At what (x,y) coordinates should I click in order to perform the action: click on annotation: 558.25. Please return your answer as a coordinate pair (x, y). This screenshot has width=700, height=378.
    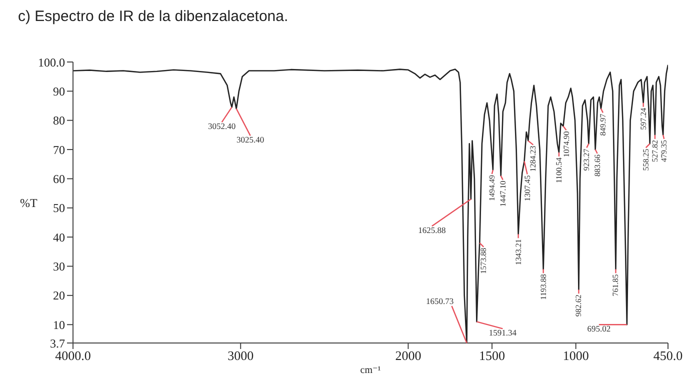
    Looking at the image, I should click on (645, 159).